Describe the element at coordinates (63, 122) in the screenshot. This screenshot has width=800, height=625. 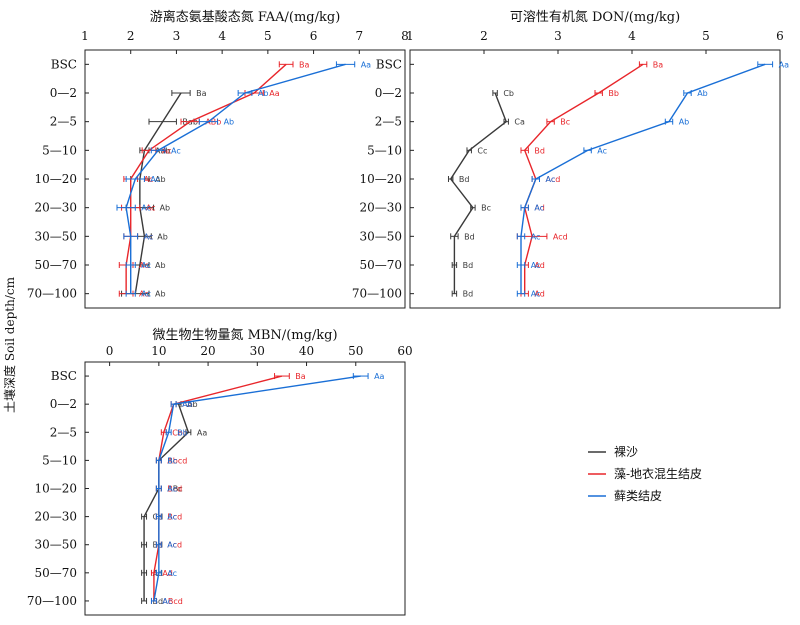
I see `depth-category-label: 2—5` at that location.